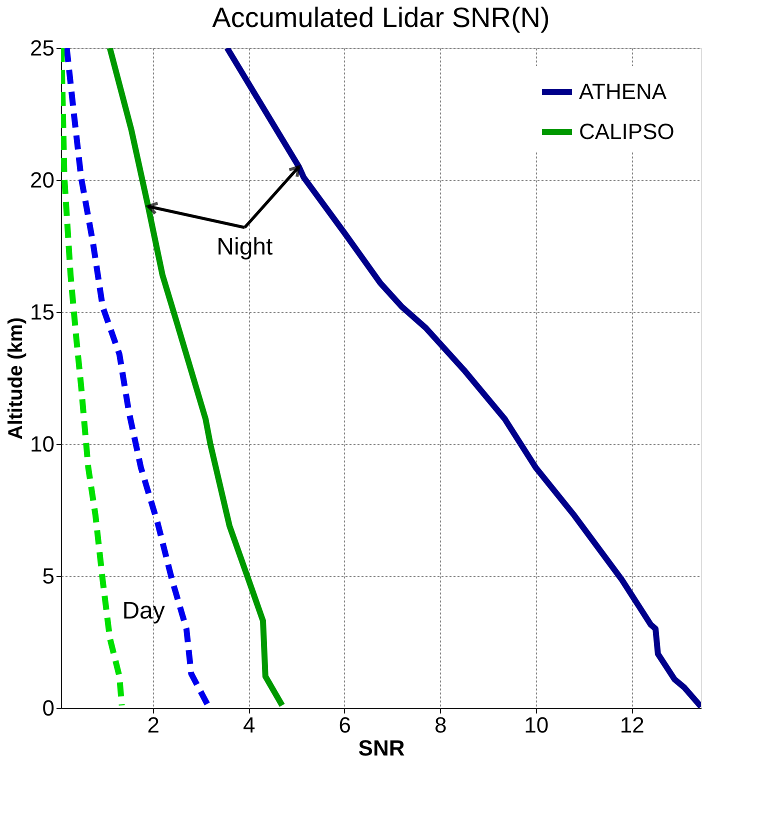 The image size is (766, 824). Describe the element at coordinates (48, 708) in the screenshot. I see `y-tick-label: 0` at that location.